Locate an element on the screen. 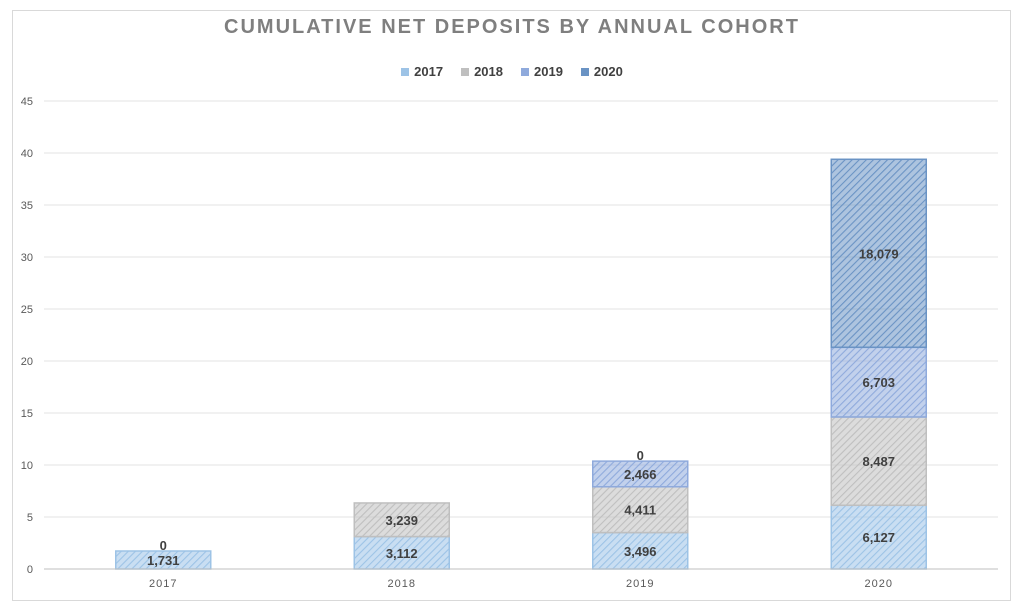 The image size is (1024, 611). chart-title: CUMULATIVE NET DEPOSITS BY ANNUAL COHORT is located at coordinates (512, 27).